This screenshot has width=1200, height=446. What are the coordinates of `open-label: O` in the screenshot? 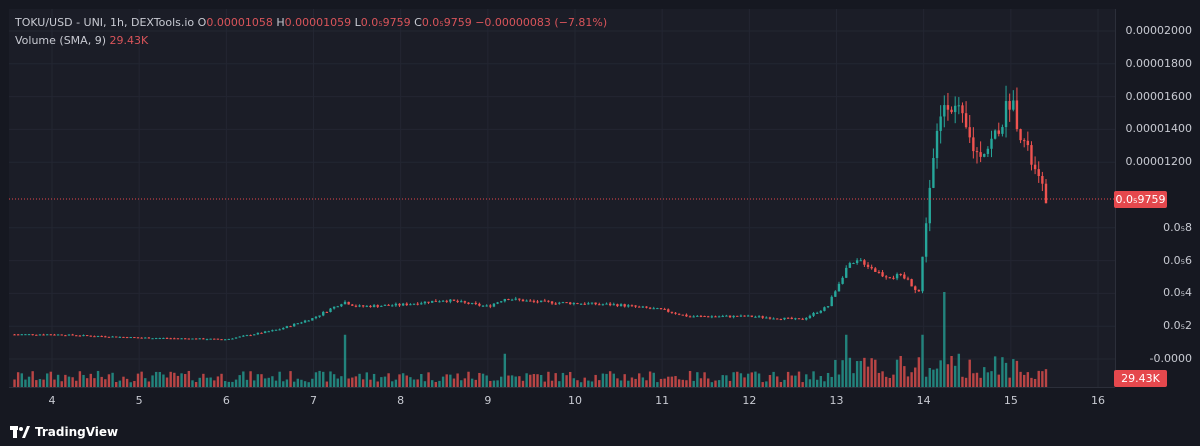 It's located at (202, 22).